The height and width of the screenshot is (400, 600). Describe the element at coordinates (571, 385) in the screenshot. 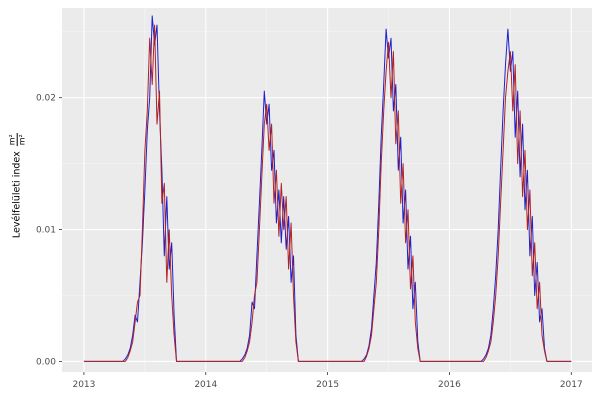

I see `x-tick-label: 2017` at that location.